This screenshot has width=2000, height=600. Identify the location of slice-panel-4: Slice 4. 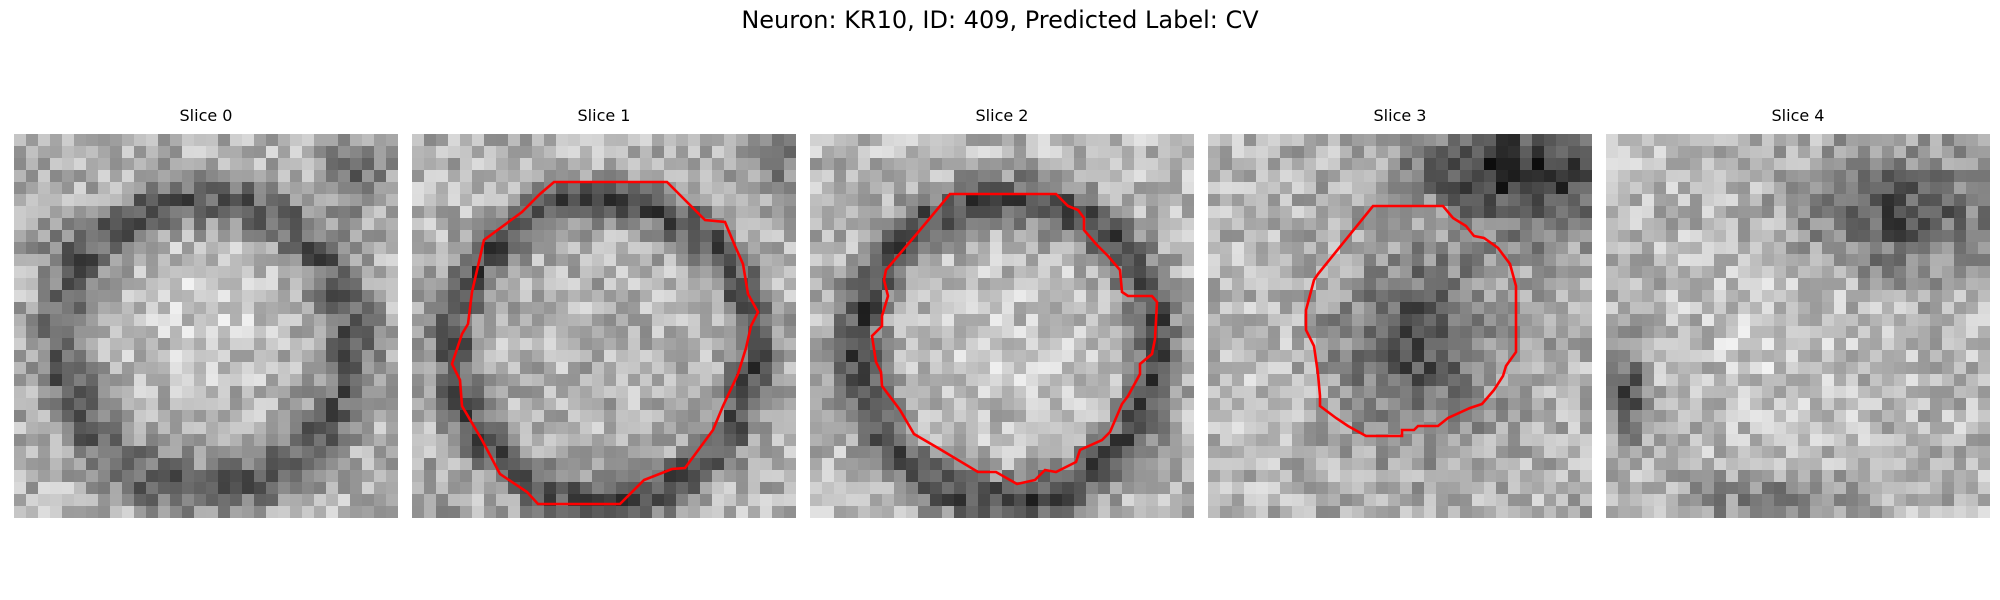
(1798, 321).